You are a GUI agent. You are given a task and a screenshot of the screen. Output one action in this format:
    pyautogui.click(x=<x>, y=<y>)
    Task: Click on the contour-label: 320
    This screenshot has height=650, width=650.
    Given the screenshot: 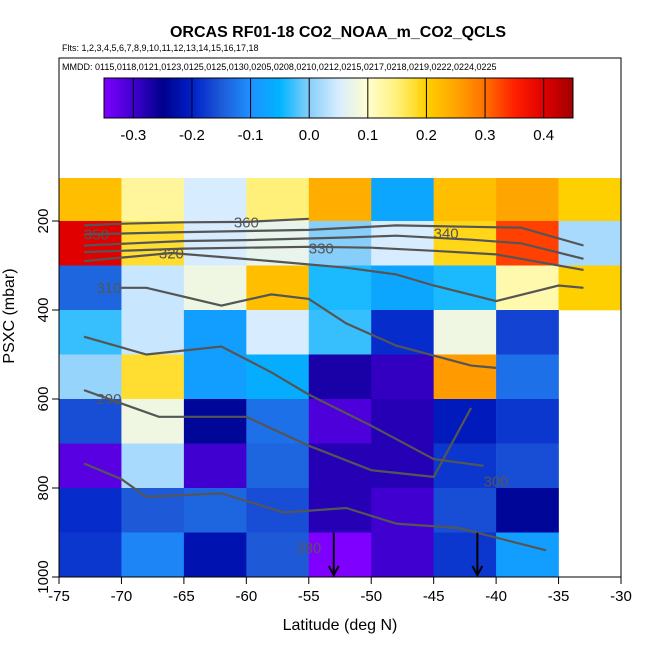 What is the action you would take?
    pyautogui.click(x=171, y=253)
    